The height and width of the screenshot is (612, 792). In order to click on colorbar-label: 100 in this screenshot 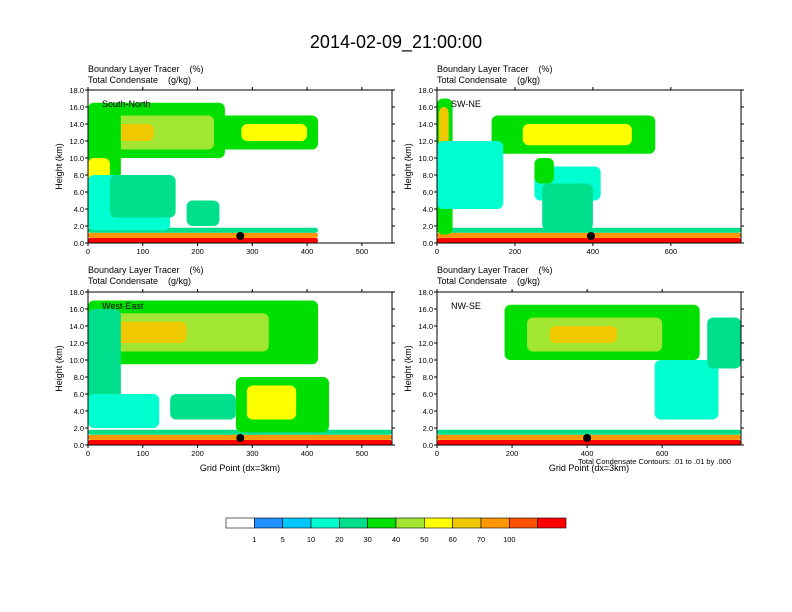, I will do `click(509, 539)`.